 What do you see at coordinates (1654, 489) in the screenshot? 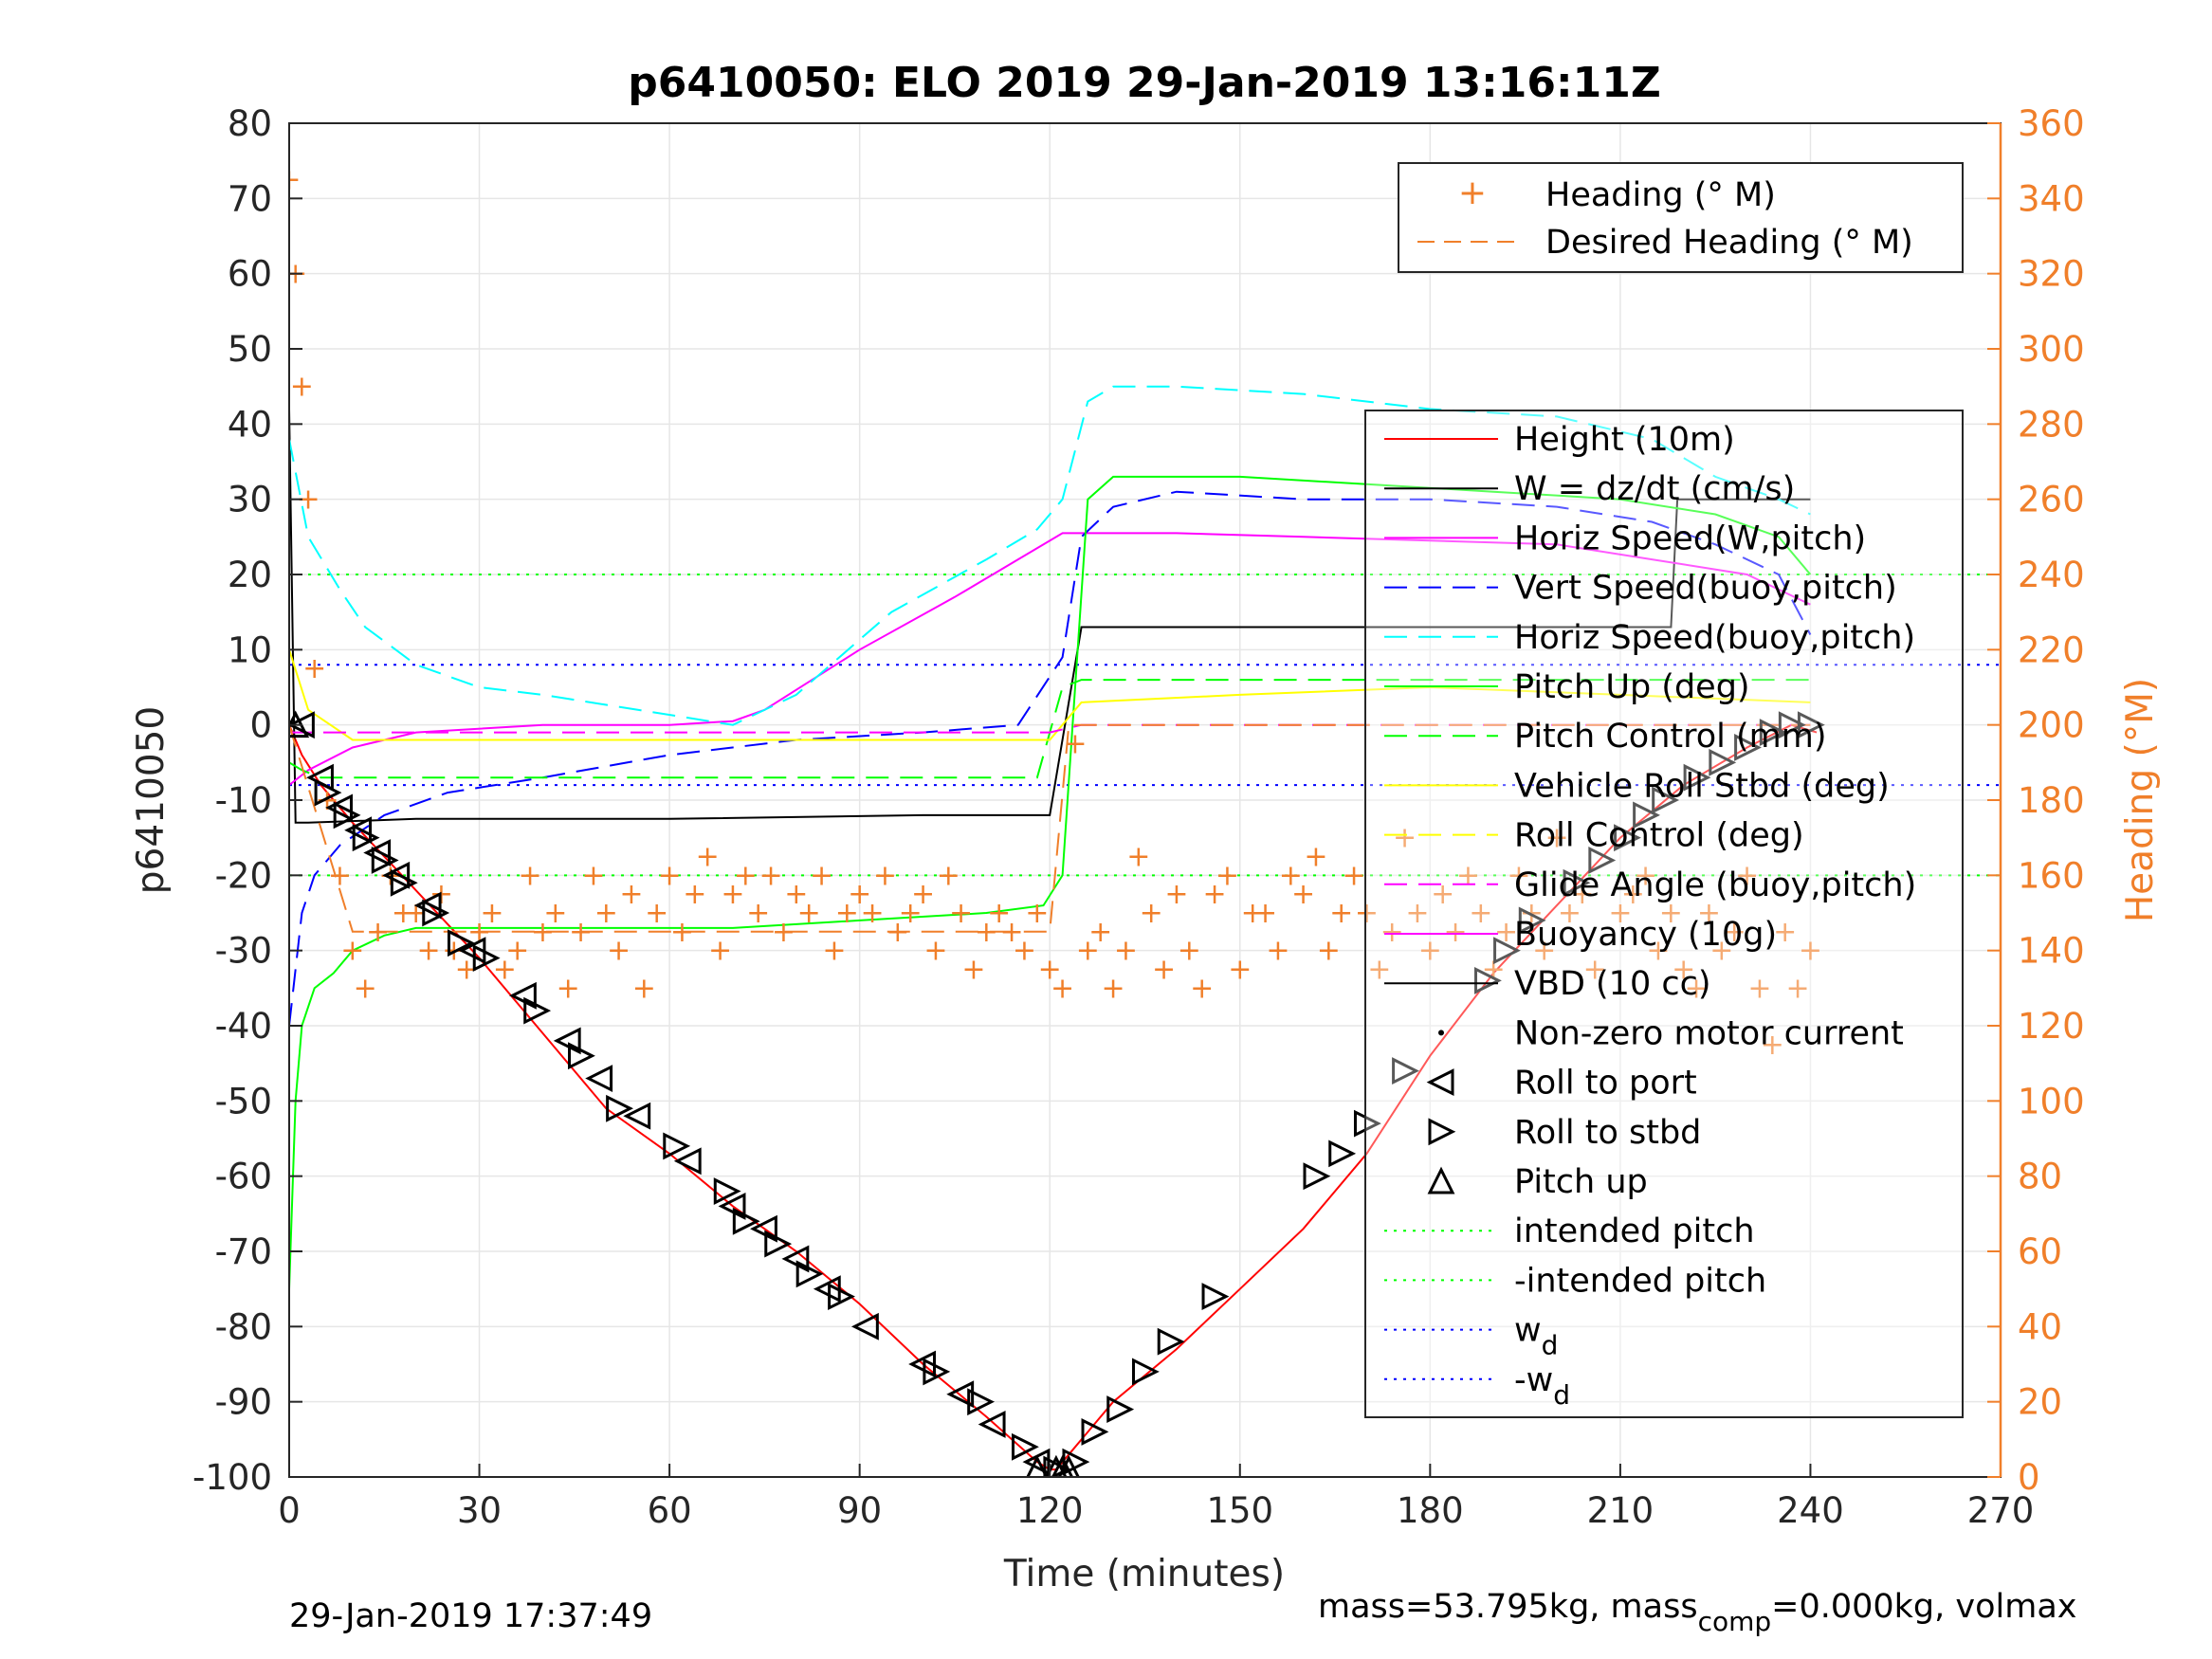
I see `legend-entry-label: W = dz/dt (cm/s)` at bounding box center [1654, 489].